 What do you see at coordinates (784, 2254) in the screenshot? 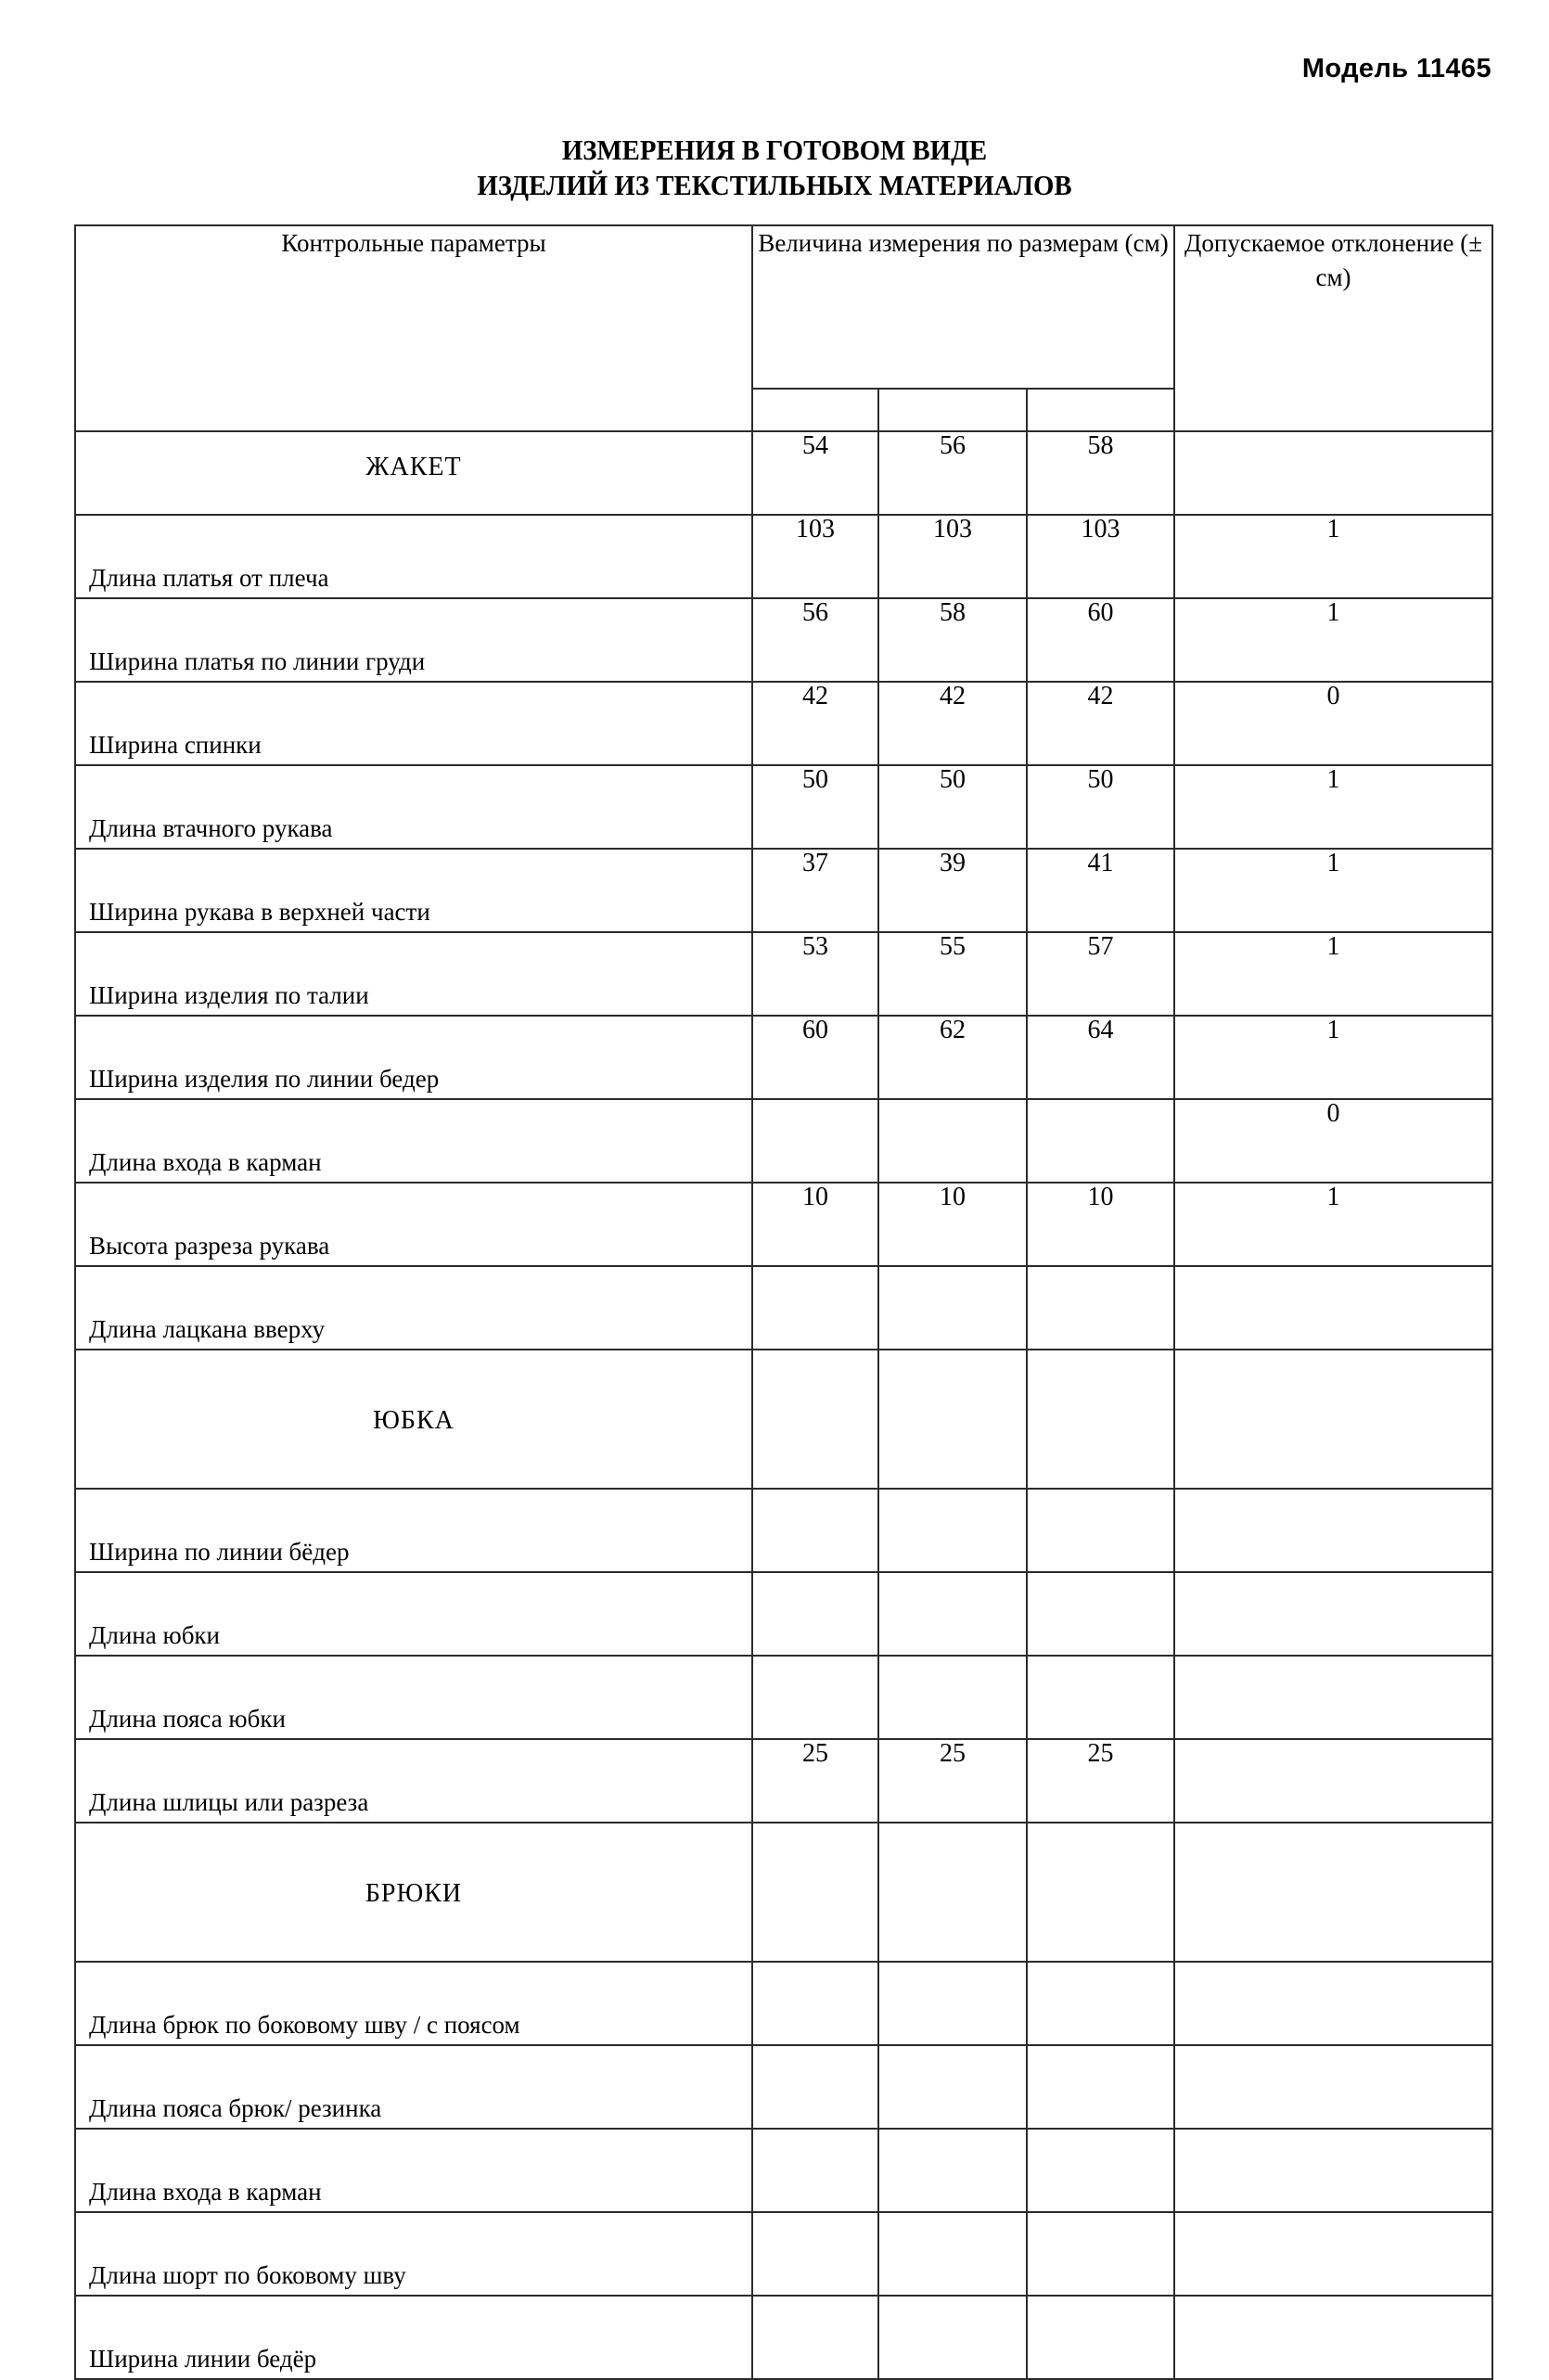
I see `table-row: Длина шорт по боковому шву` at bounding box center [784, 2254].